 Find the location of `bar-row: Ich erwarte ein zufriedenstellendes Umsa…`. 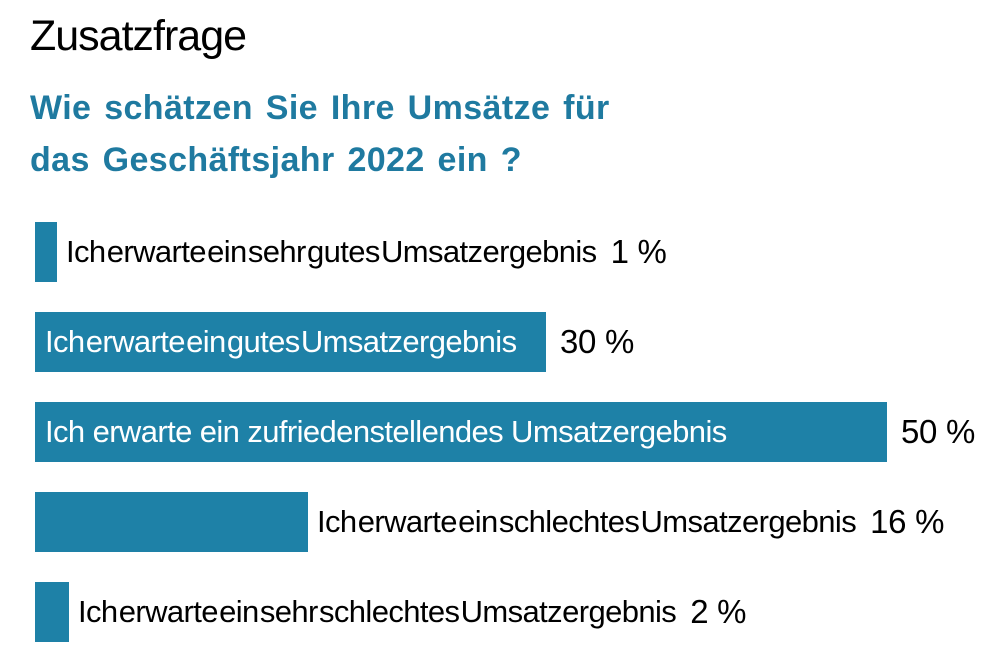

bar-row: Ich erwarte ein zufriedenstellendes Umsa… is located at coordinates (494, 432).